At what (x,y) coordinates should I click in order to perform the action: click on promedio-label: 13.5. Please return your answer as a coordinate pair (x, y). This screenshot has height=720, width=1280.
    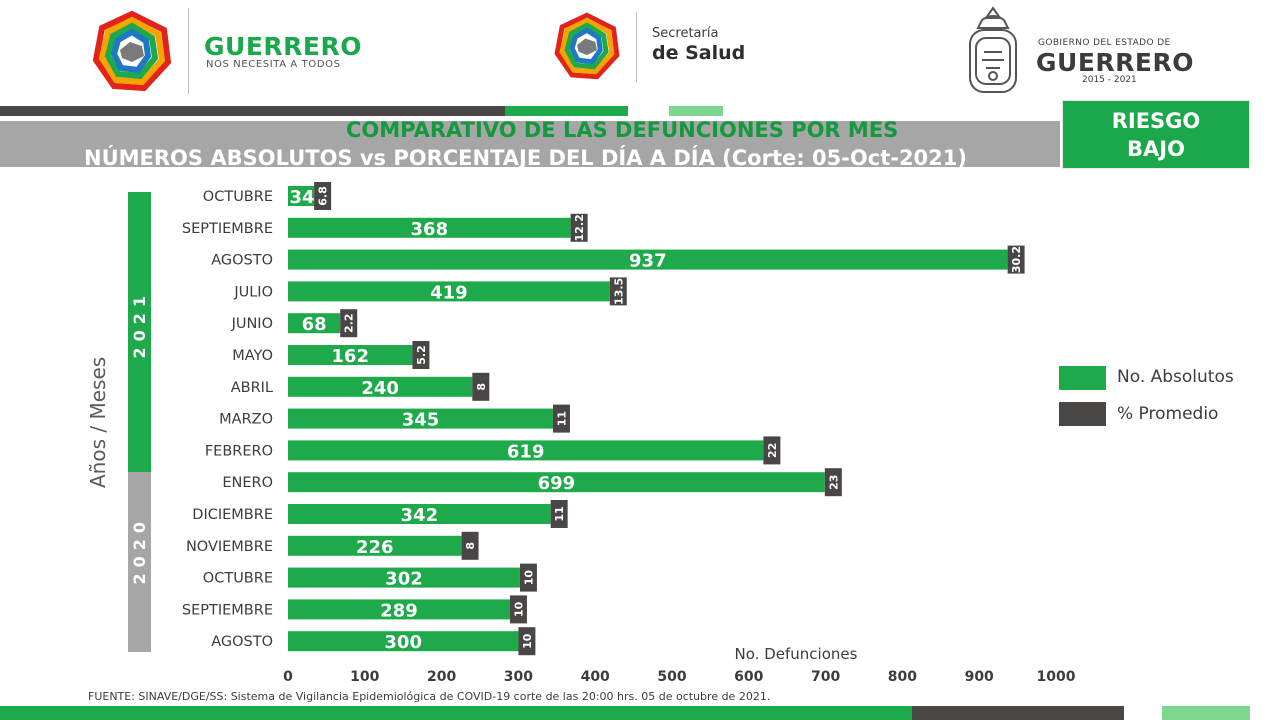
    Looking at the image, I should click on (618, 291).